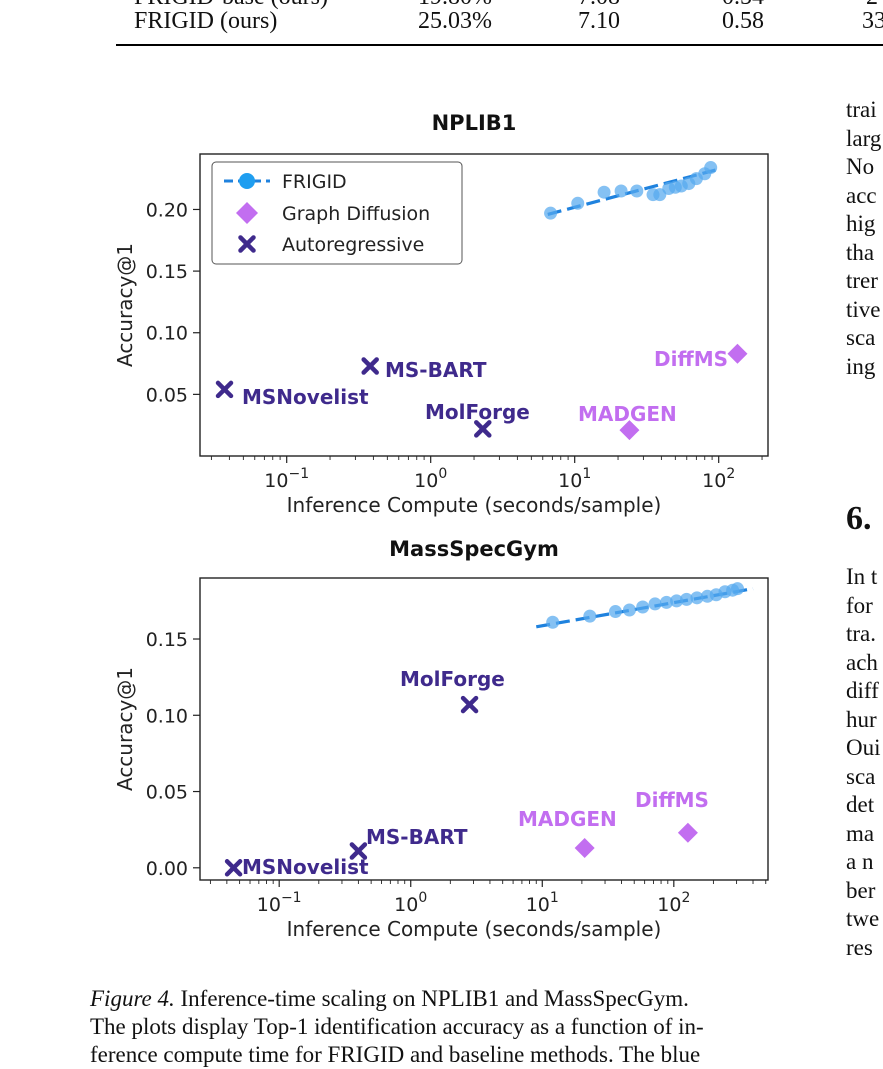  What do you see at coordinates (455, 5) in the screenshot?
I see `value-cell: 19.80%` at bounding box center [455, 5].